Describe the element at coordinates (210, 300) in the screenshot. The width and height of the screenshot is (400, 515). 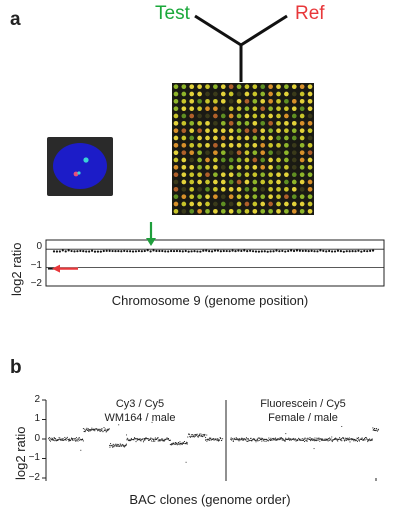
I see `chartA-xlabel: Chromosome 9 (genome position)` at that location.